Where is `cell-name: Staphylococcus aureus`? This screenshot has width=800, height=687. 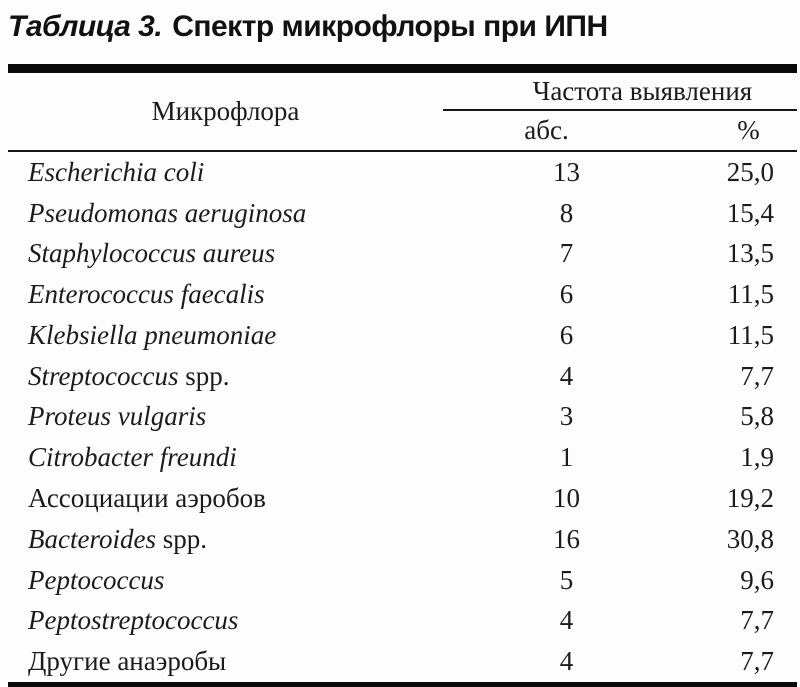
cell-name: Staphylococcus aureus is located at coordinates (235, 253).